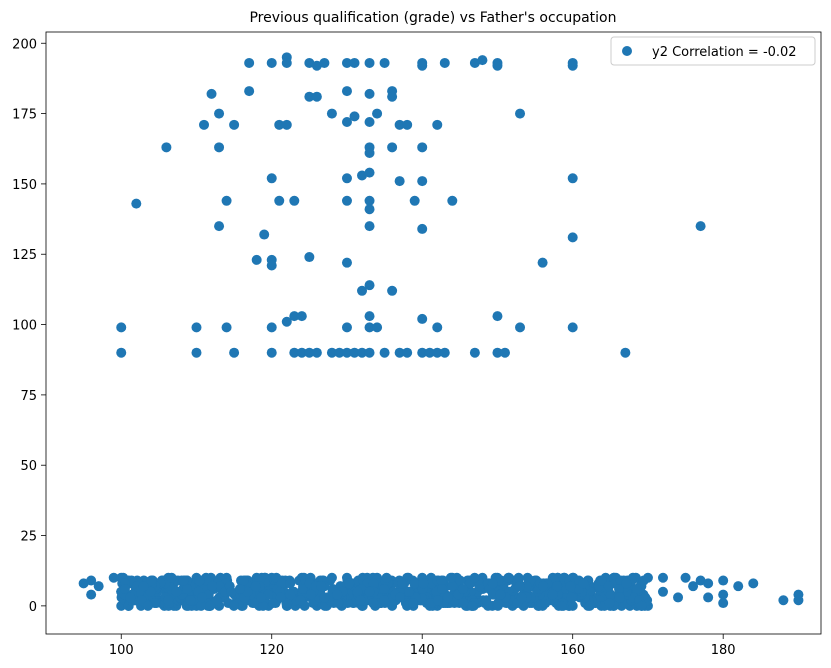  I want to click on legend-label: y2 Correlation = -0.02, so click(724, 52).